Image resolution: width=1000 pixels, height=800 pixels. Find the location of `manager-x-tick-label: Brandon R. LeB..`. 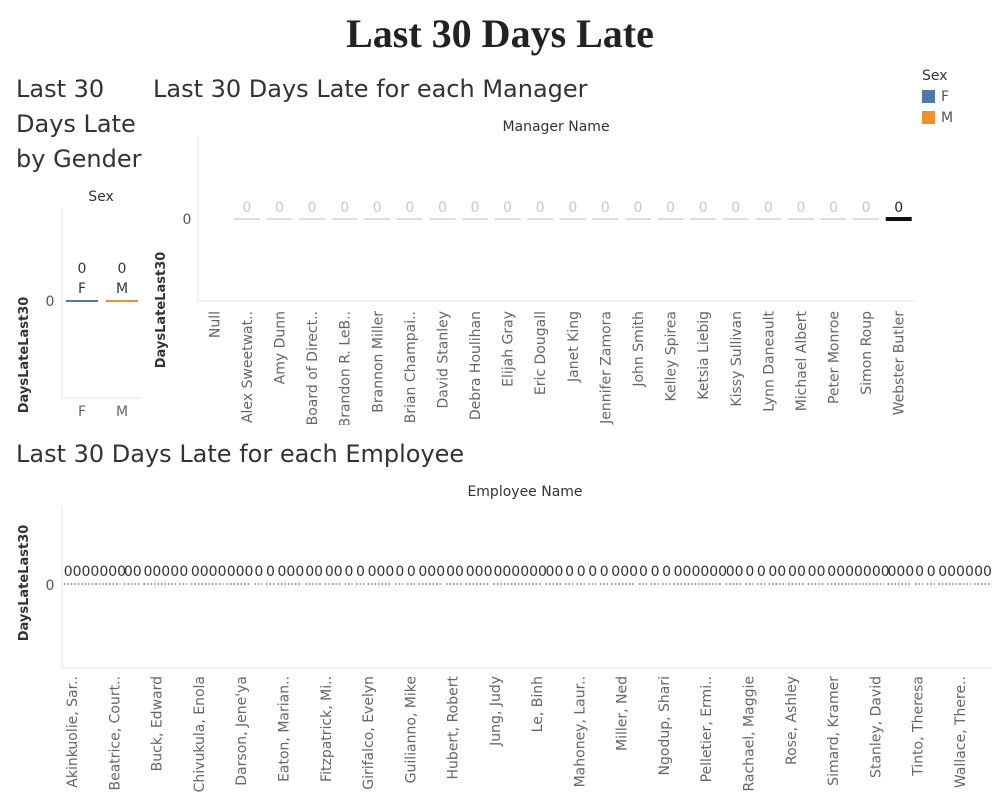

manager-x-tick-label: Brandon R. LeB.. is located at coordinates (346, 368).